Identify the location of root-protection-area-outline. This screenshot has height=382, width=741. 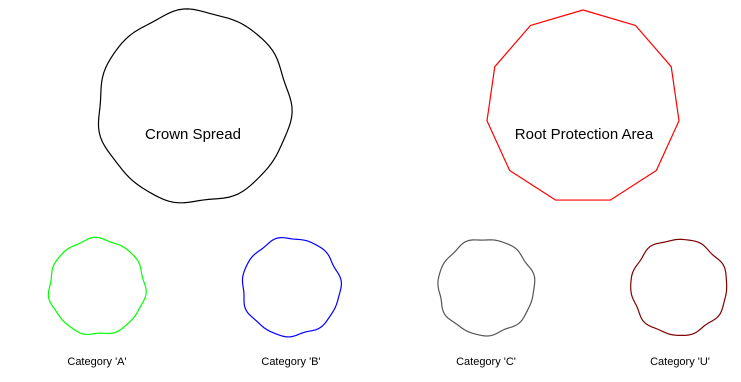
(583, 105).